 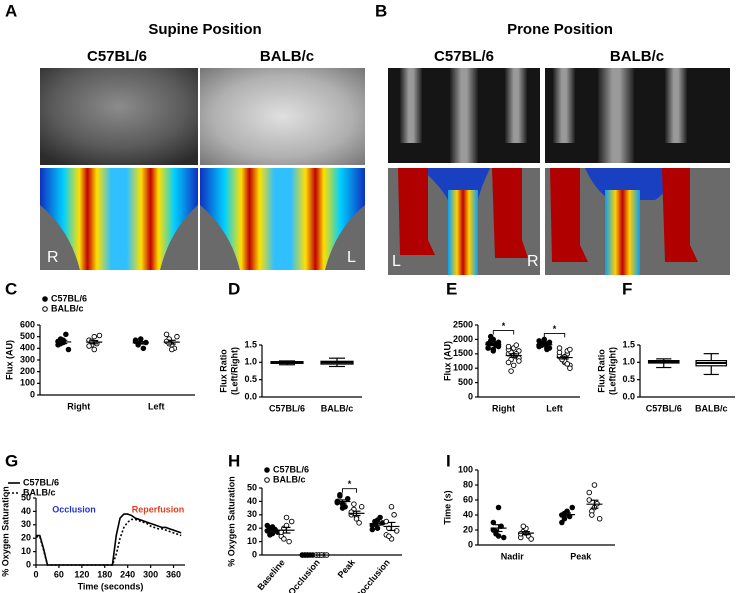 I want to click on x-tick-label: BALB/c, so click(x=337, y=408).